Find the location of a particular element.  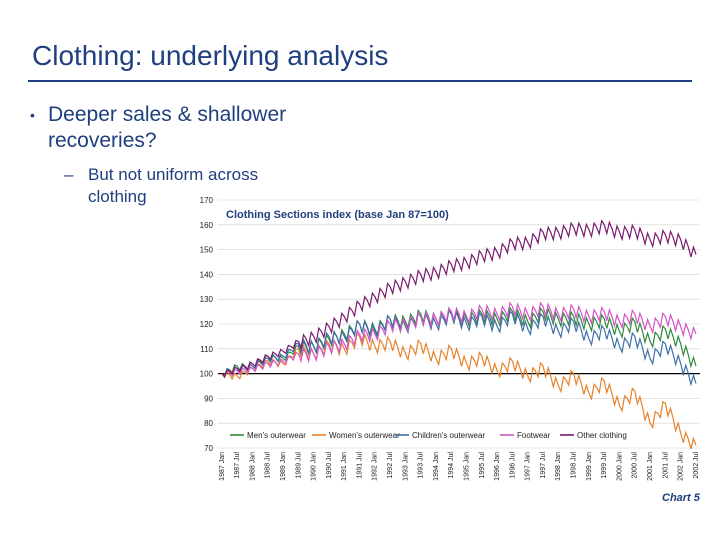

x-tick-label: 1992 Jul is located at coordinates (390, 465).